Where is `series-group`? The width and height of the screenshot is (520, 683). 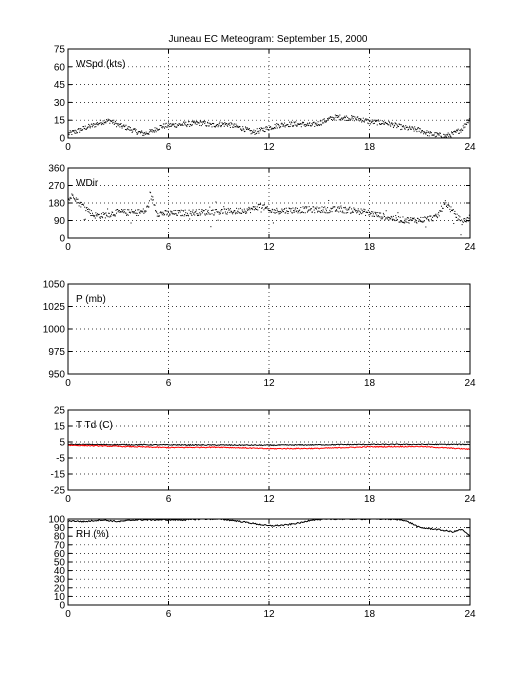
series-group is located at coordinates (269, 447).